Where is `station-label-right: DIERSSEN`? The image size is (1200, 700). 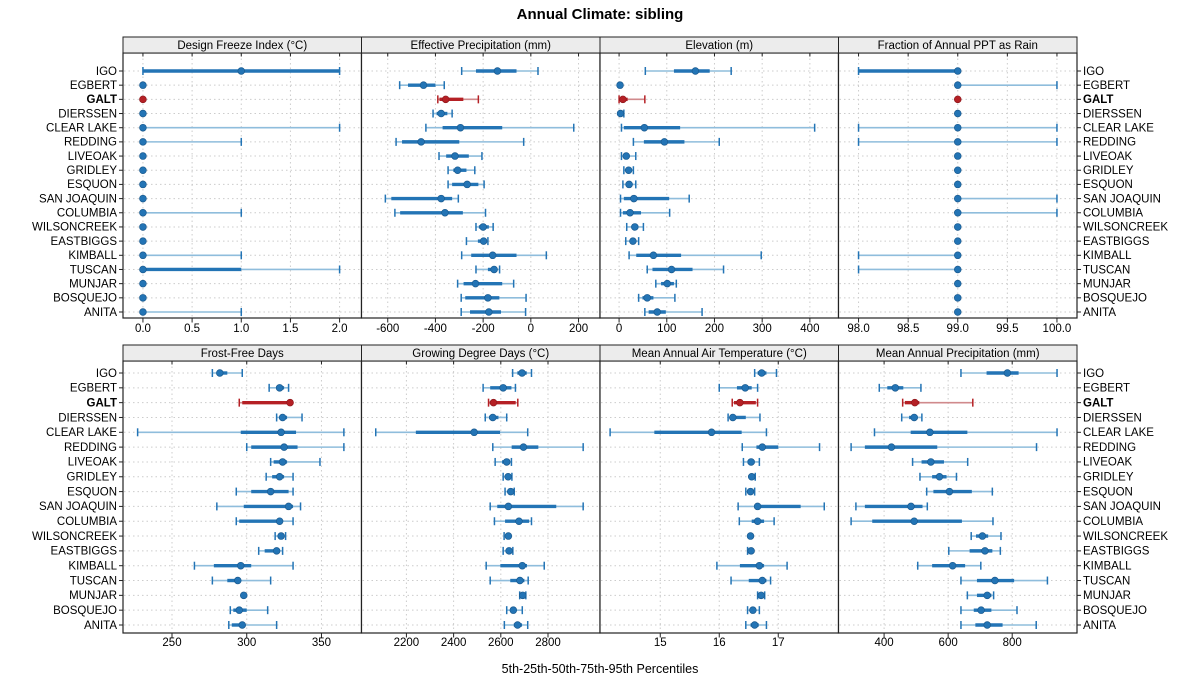 station-label-right: DIERSSEN is located at coordinates (1112, 114).